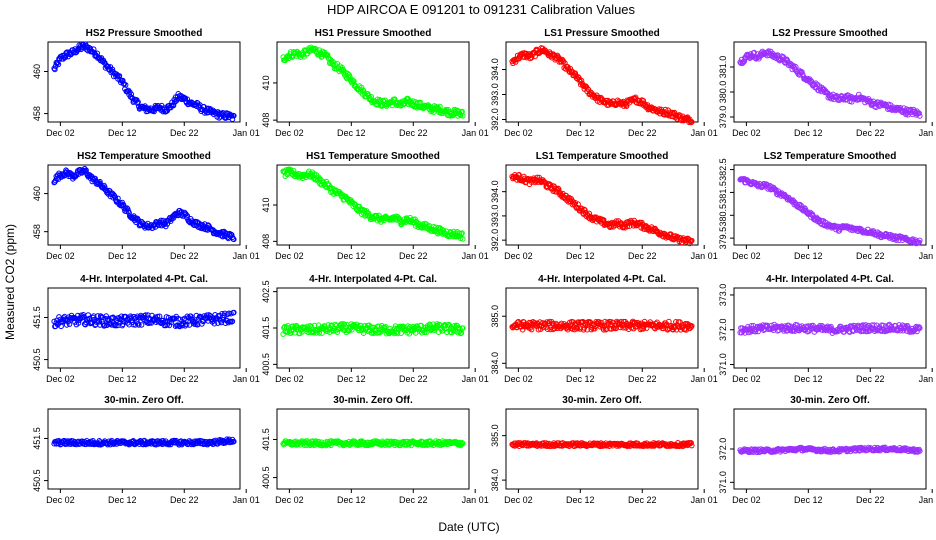  I want to click on panel-hs2-row4-x-tick-label: Dec 22, so click(184, 500).